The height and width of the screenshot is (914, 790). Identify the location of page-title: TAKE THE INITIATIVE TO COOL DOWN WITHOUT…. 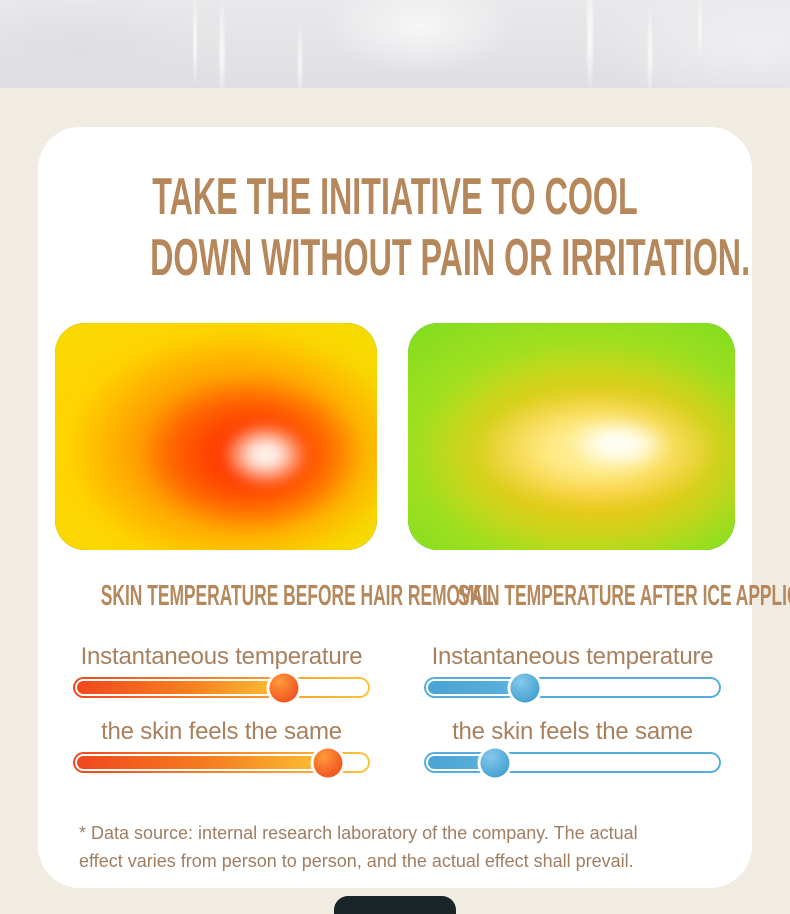
(395, 228).